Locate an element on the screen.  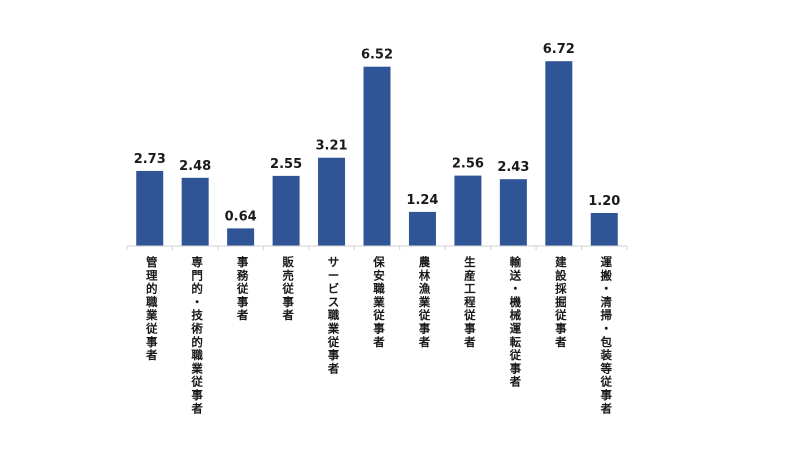
value-label-2: 2.48 is located at coordinates (195, 166).